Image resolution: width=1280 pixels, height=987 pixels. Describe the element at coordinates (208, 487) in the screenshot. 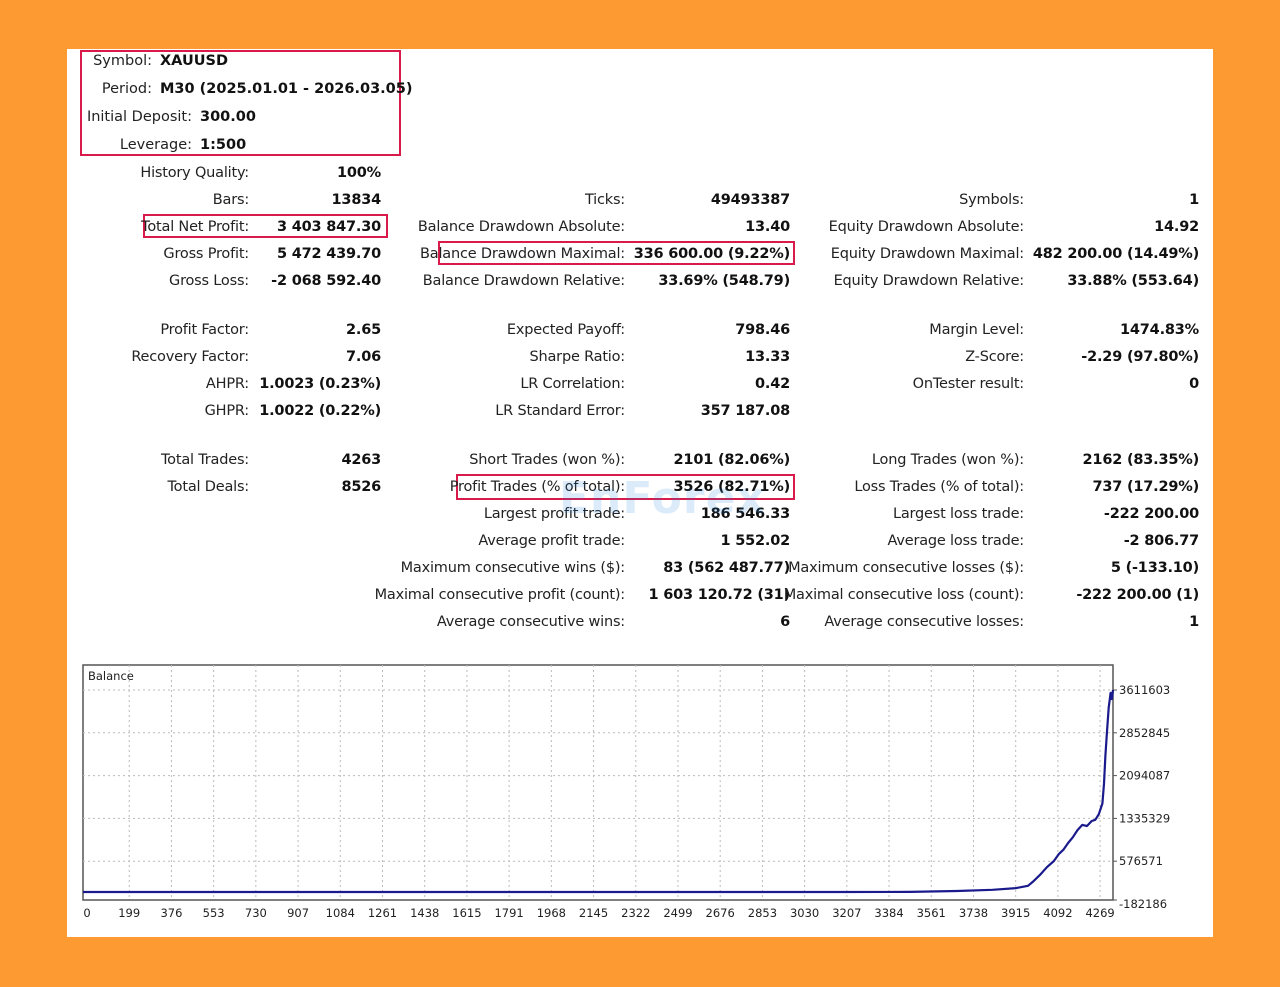

I see `total-deals-label: Total Deals:` at that location.